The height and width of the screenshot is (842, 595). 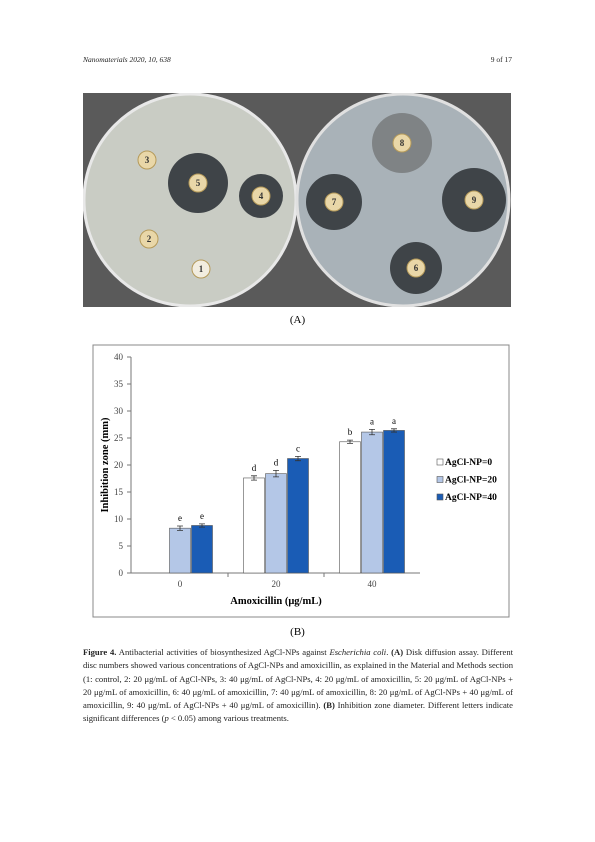 What do you see at coordinates (276, 601) in the screenshot?
I see `x-axis-title: Amoxicillin (μg/mL)` at bounding box center [276, 601].